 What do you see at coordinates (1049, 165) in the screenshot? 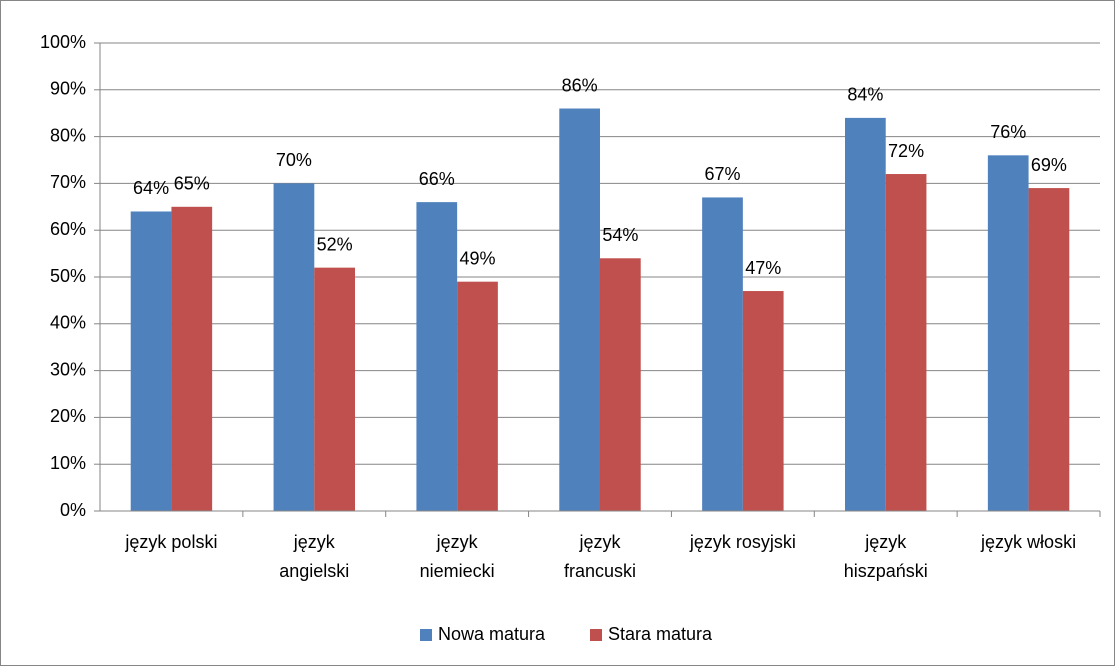
I see `data-label: 69%` at bounding box center [1049, 165].